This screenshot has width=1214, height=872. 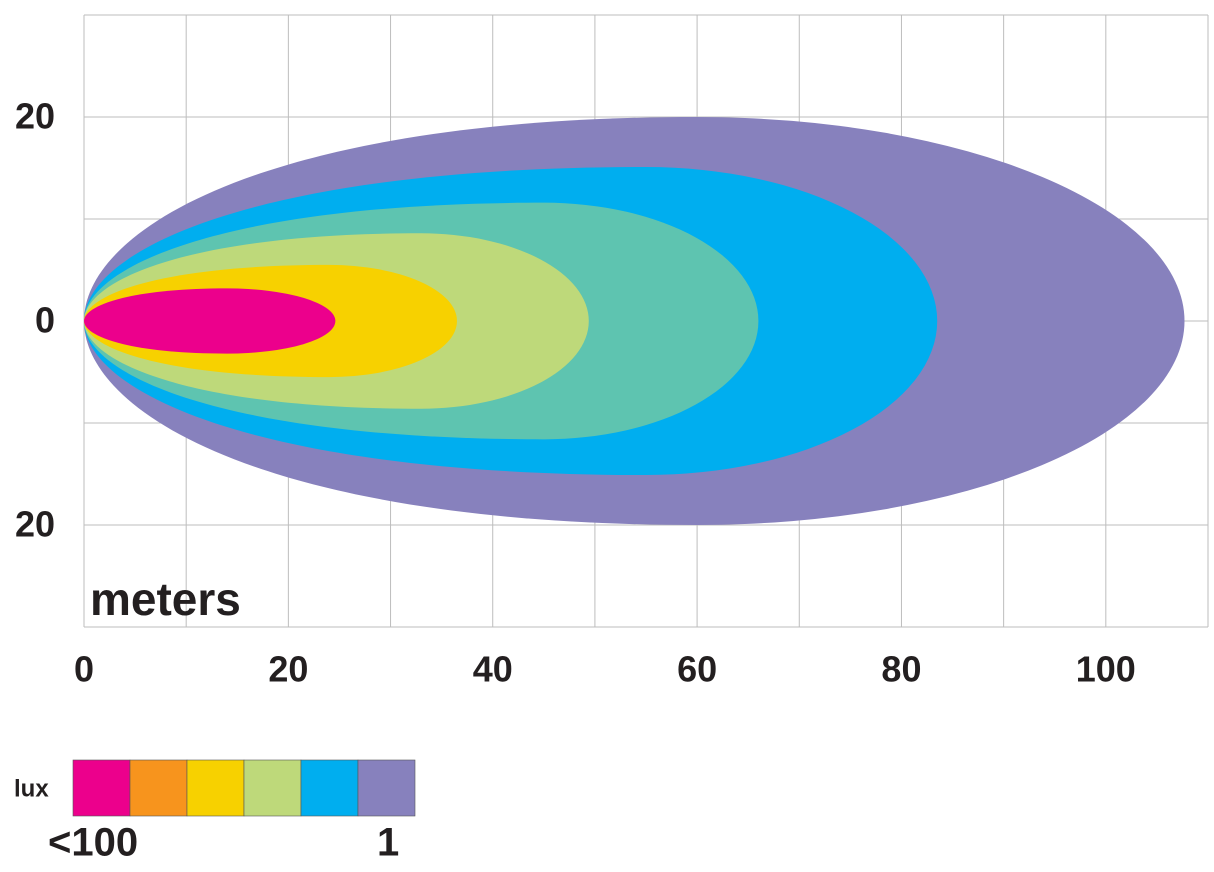 I want to click on axis-label: meters, so click(x=165, y=599).